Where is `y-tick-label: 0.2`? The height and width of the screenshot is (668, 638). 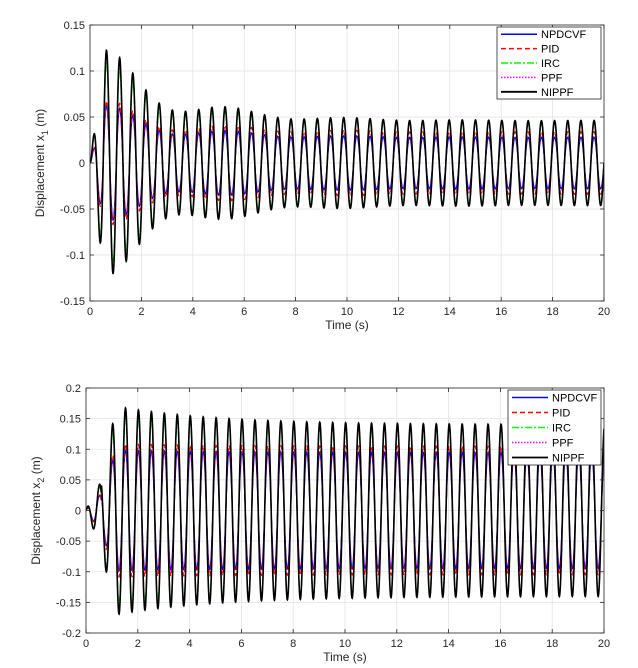 y-tick-label: 0.2 is located at coordinates (73, 389).